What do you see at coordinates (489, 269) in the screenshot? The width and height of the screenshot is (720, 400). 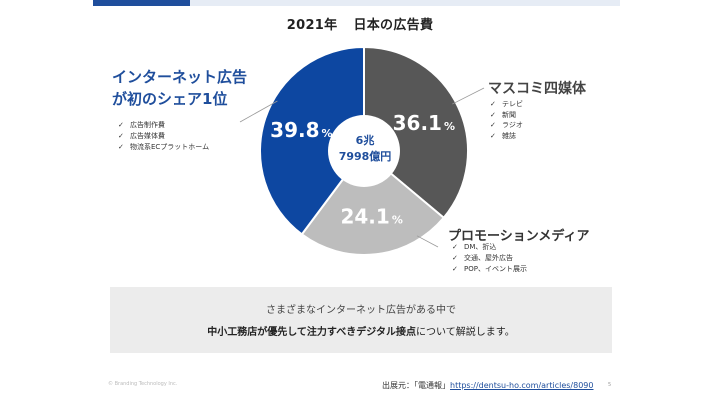 I see `promotion-item: POP、イベント展示` at bounding box center [489, 269].